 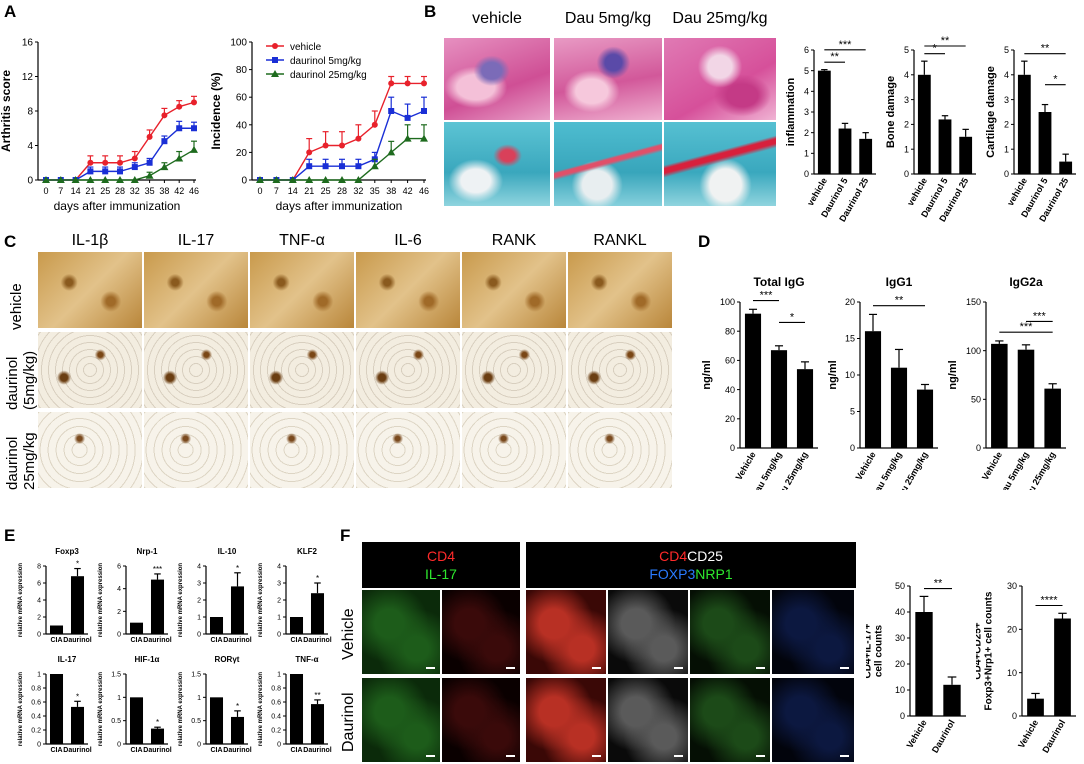 I want to click on chart-title: Nrp-1, so click(x=147, y=551).